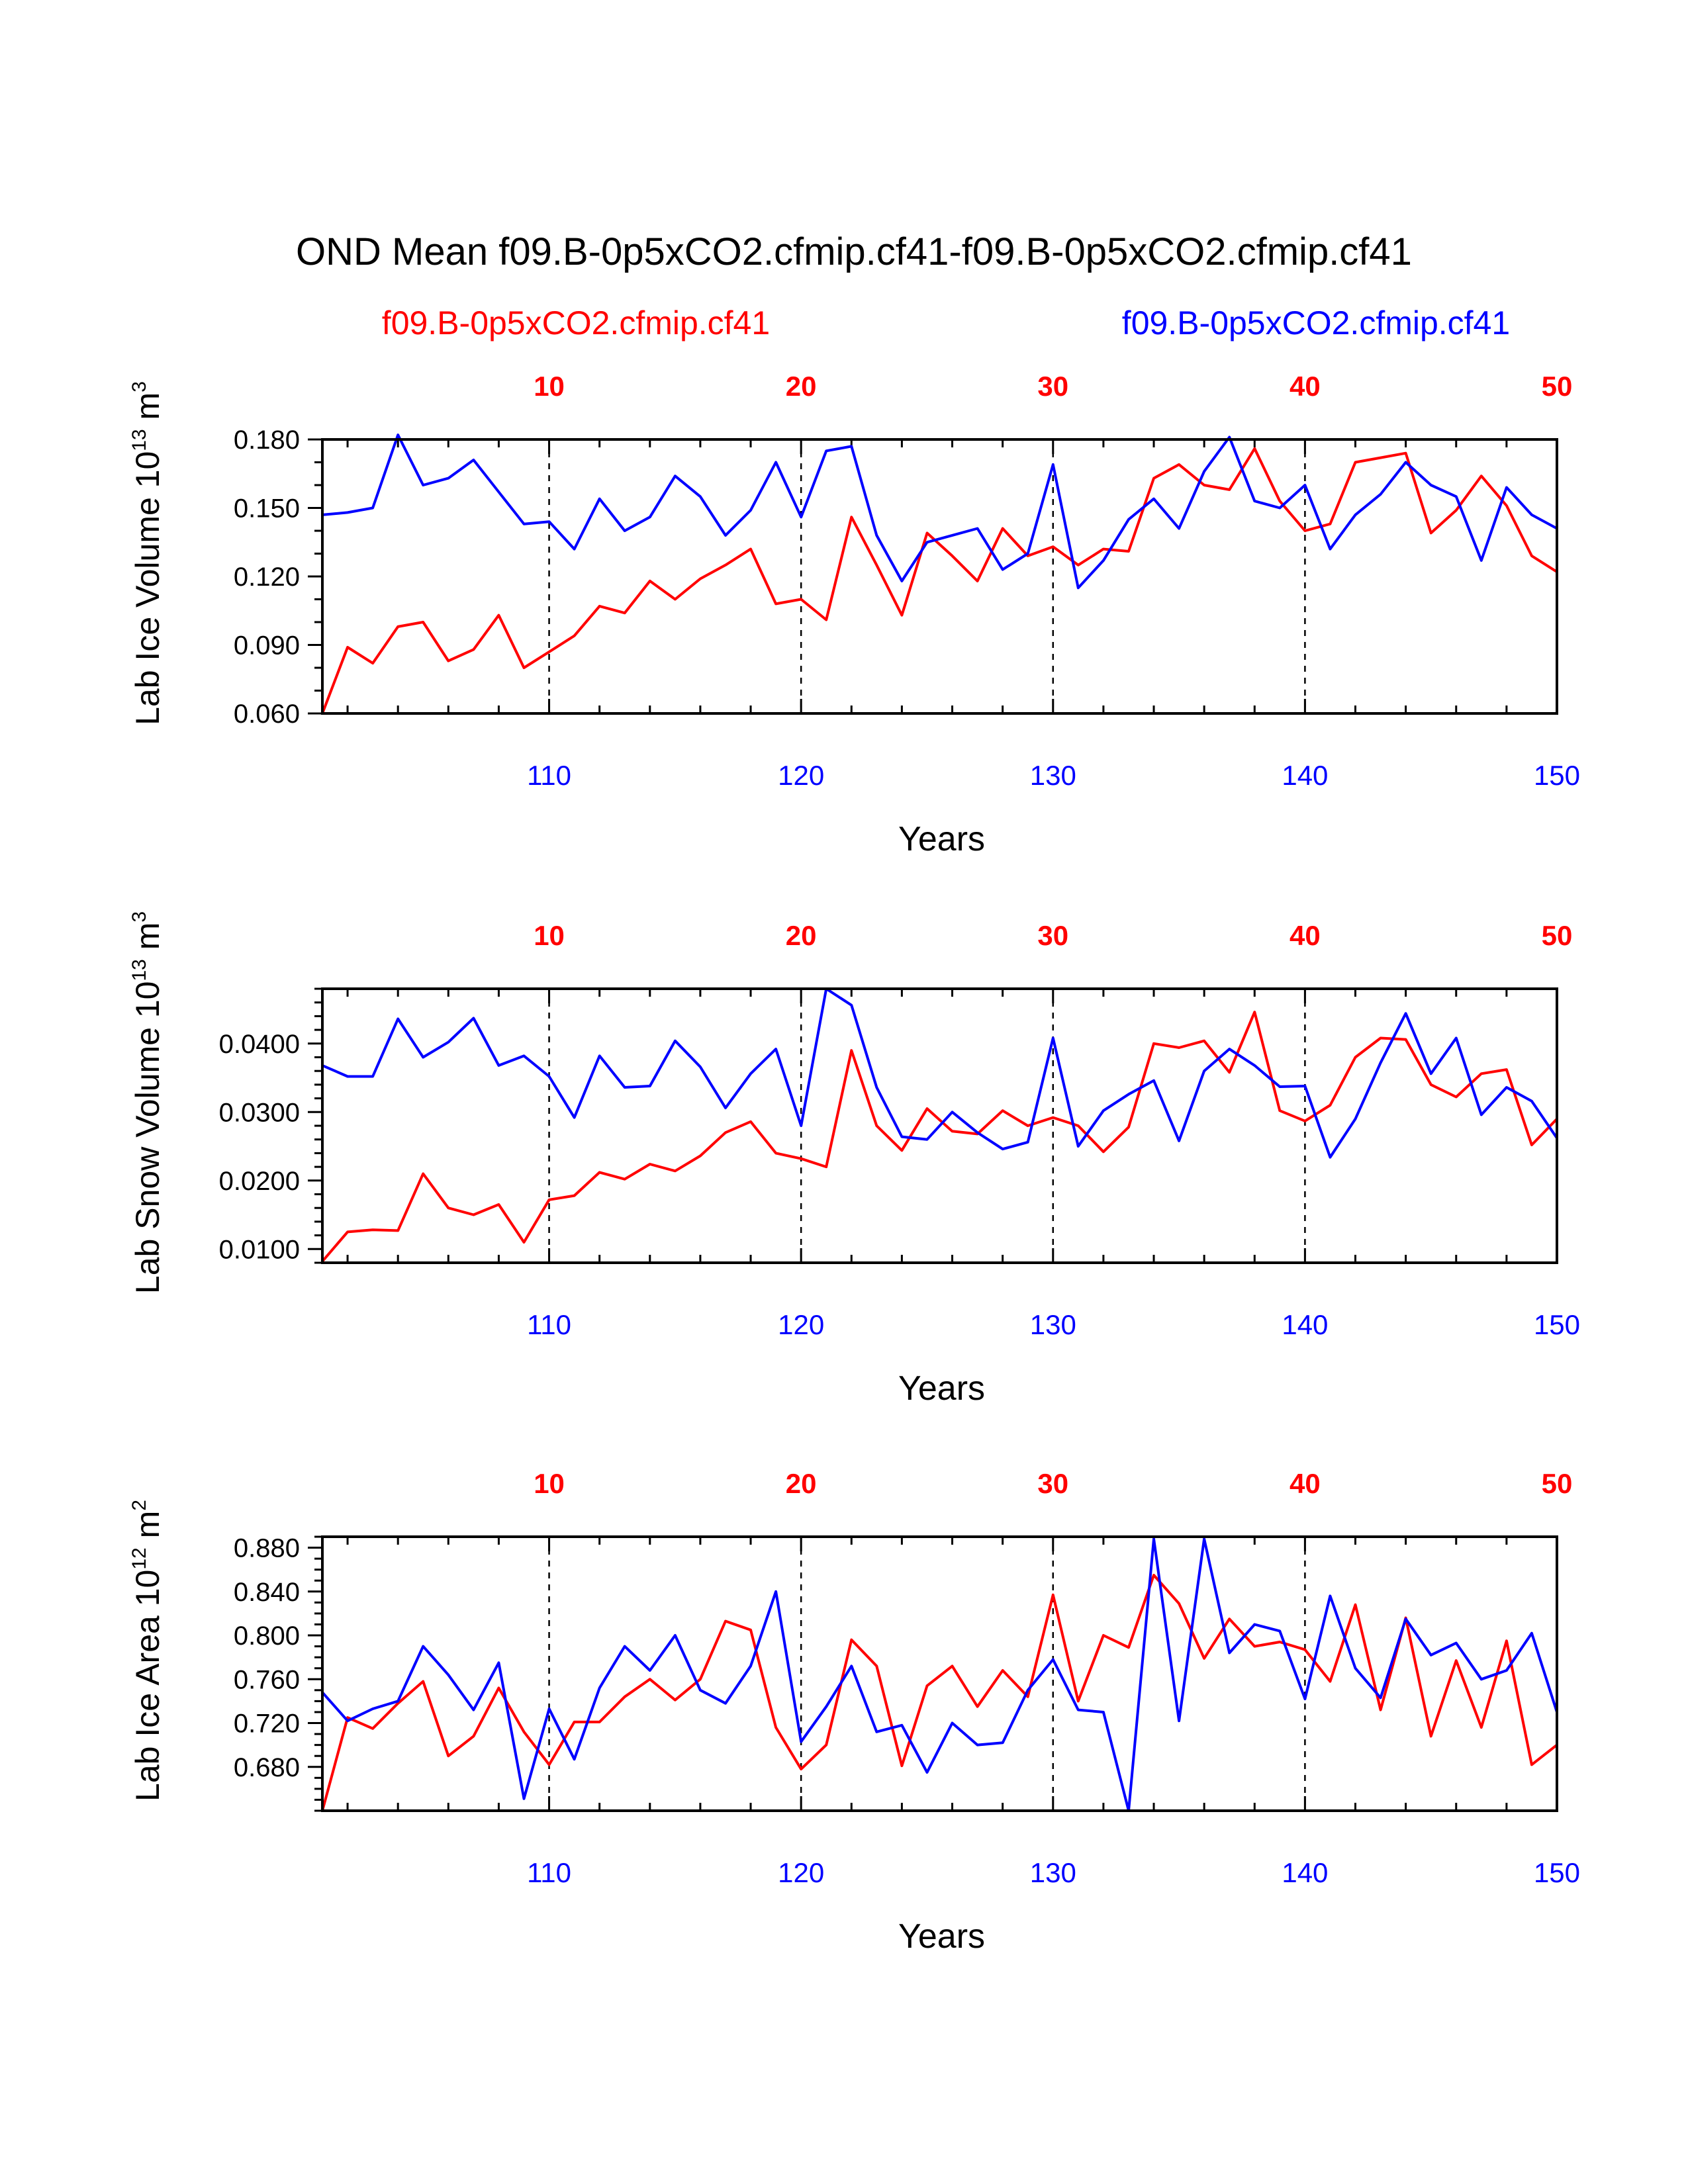 This screenshot has width=1688, height=2184. I want to click on y-tick-label: 0.0100, so click(259, 1250).